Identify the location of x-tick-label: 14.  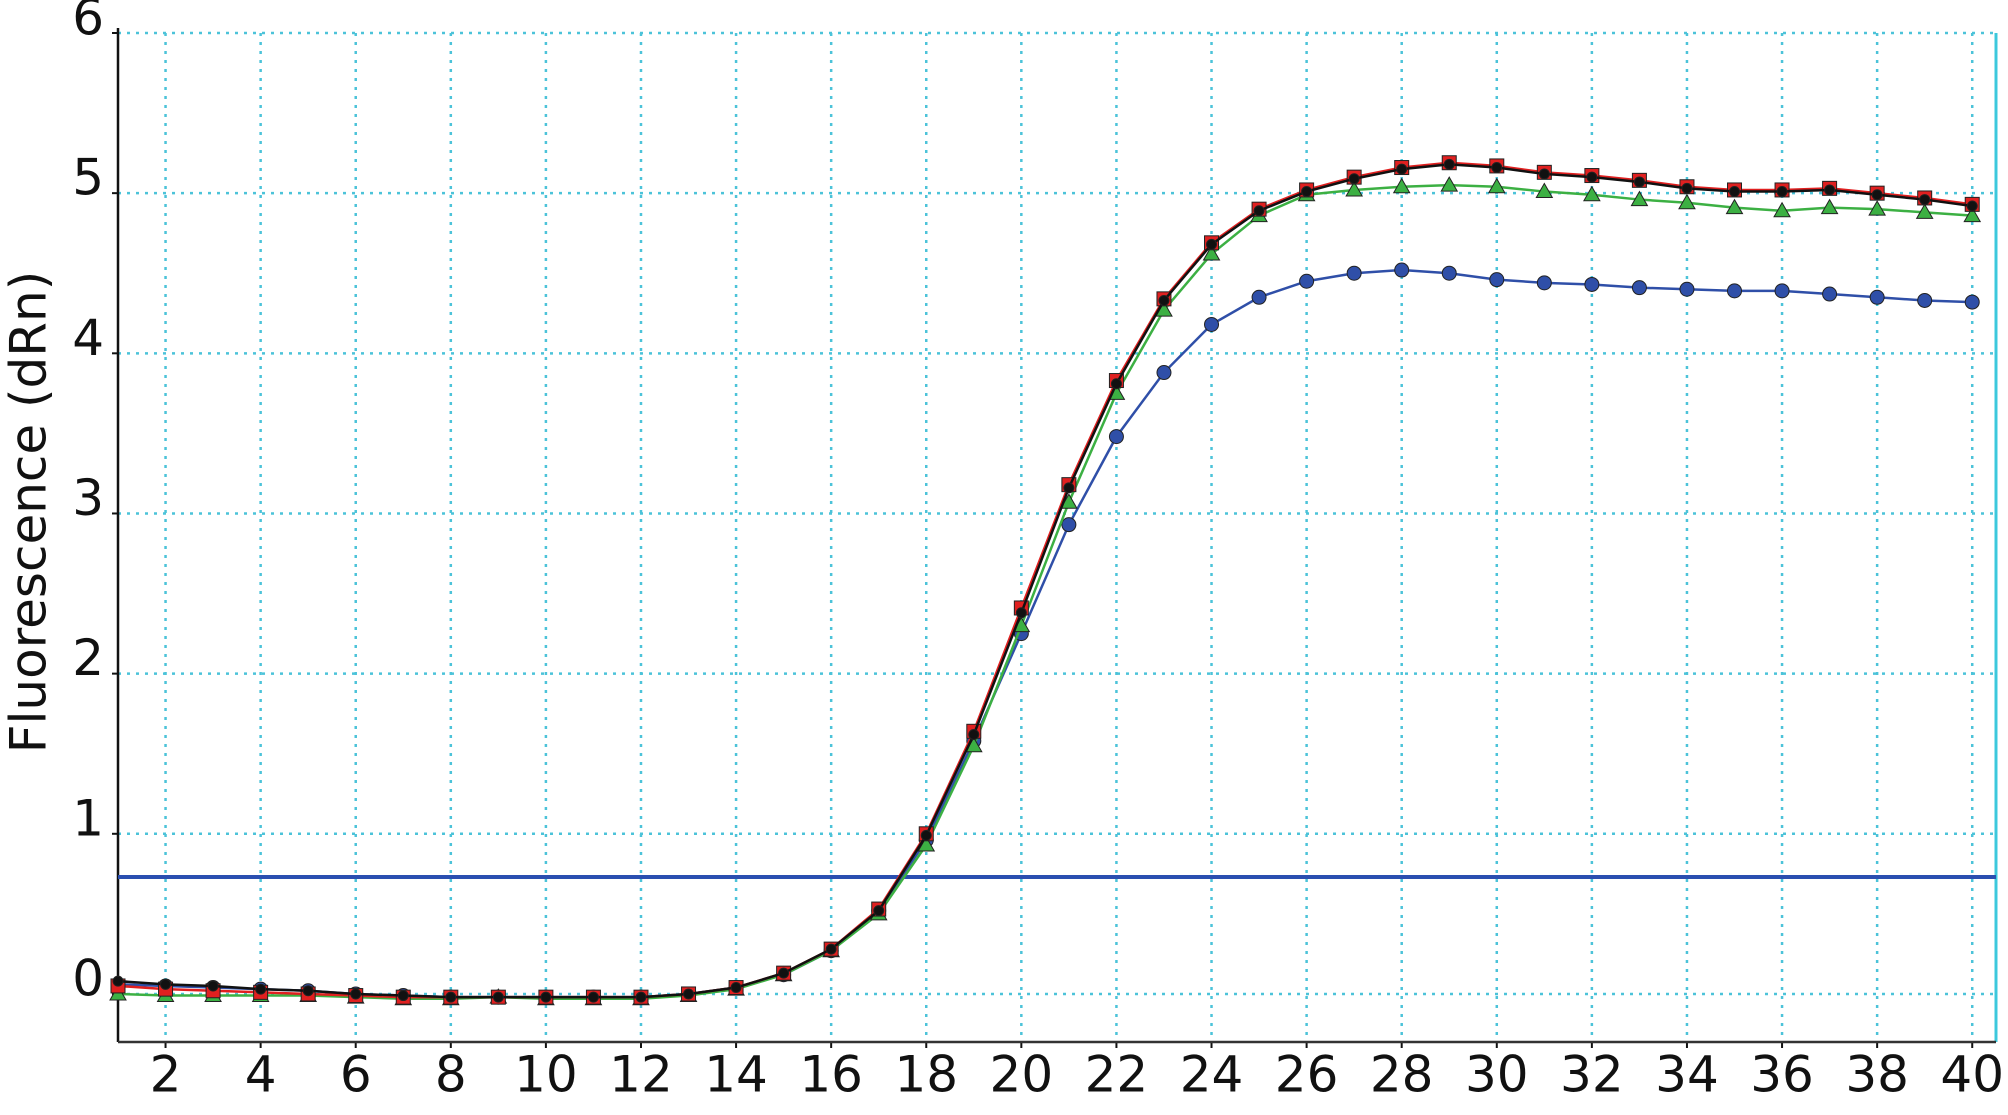
(736, 1075).